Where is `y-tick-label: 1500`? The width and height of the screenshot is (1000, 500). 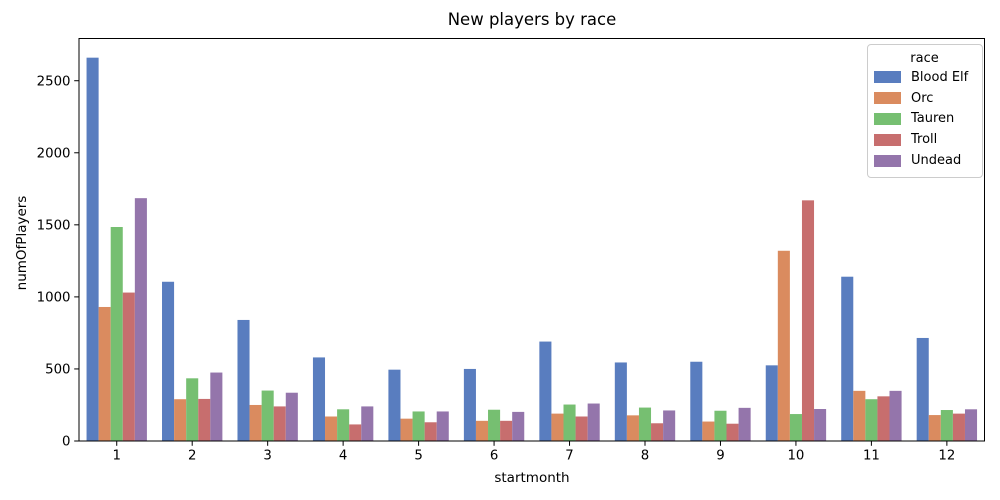
y-tick-label: 1500 is located at coordinates (54, 226).